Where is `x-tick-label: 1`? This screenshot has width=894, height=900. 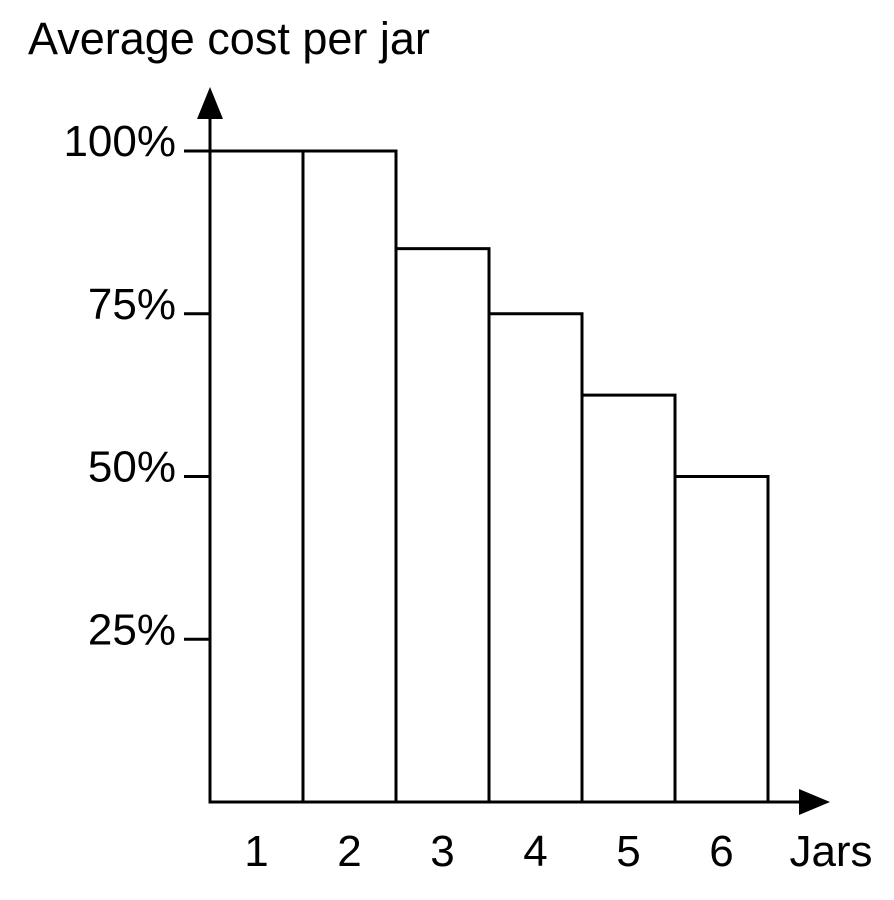 x-tick-label: 1 is located at coordinates (256, 851).